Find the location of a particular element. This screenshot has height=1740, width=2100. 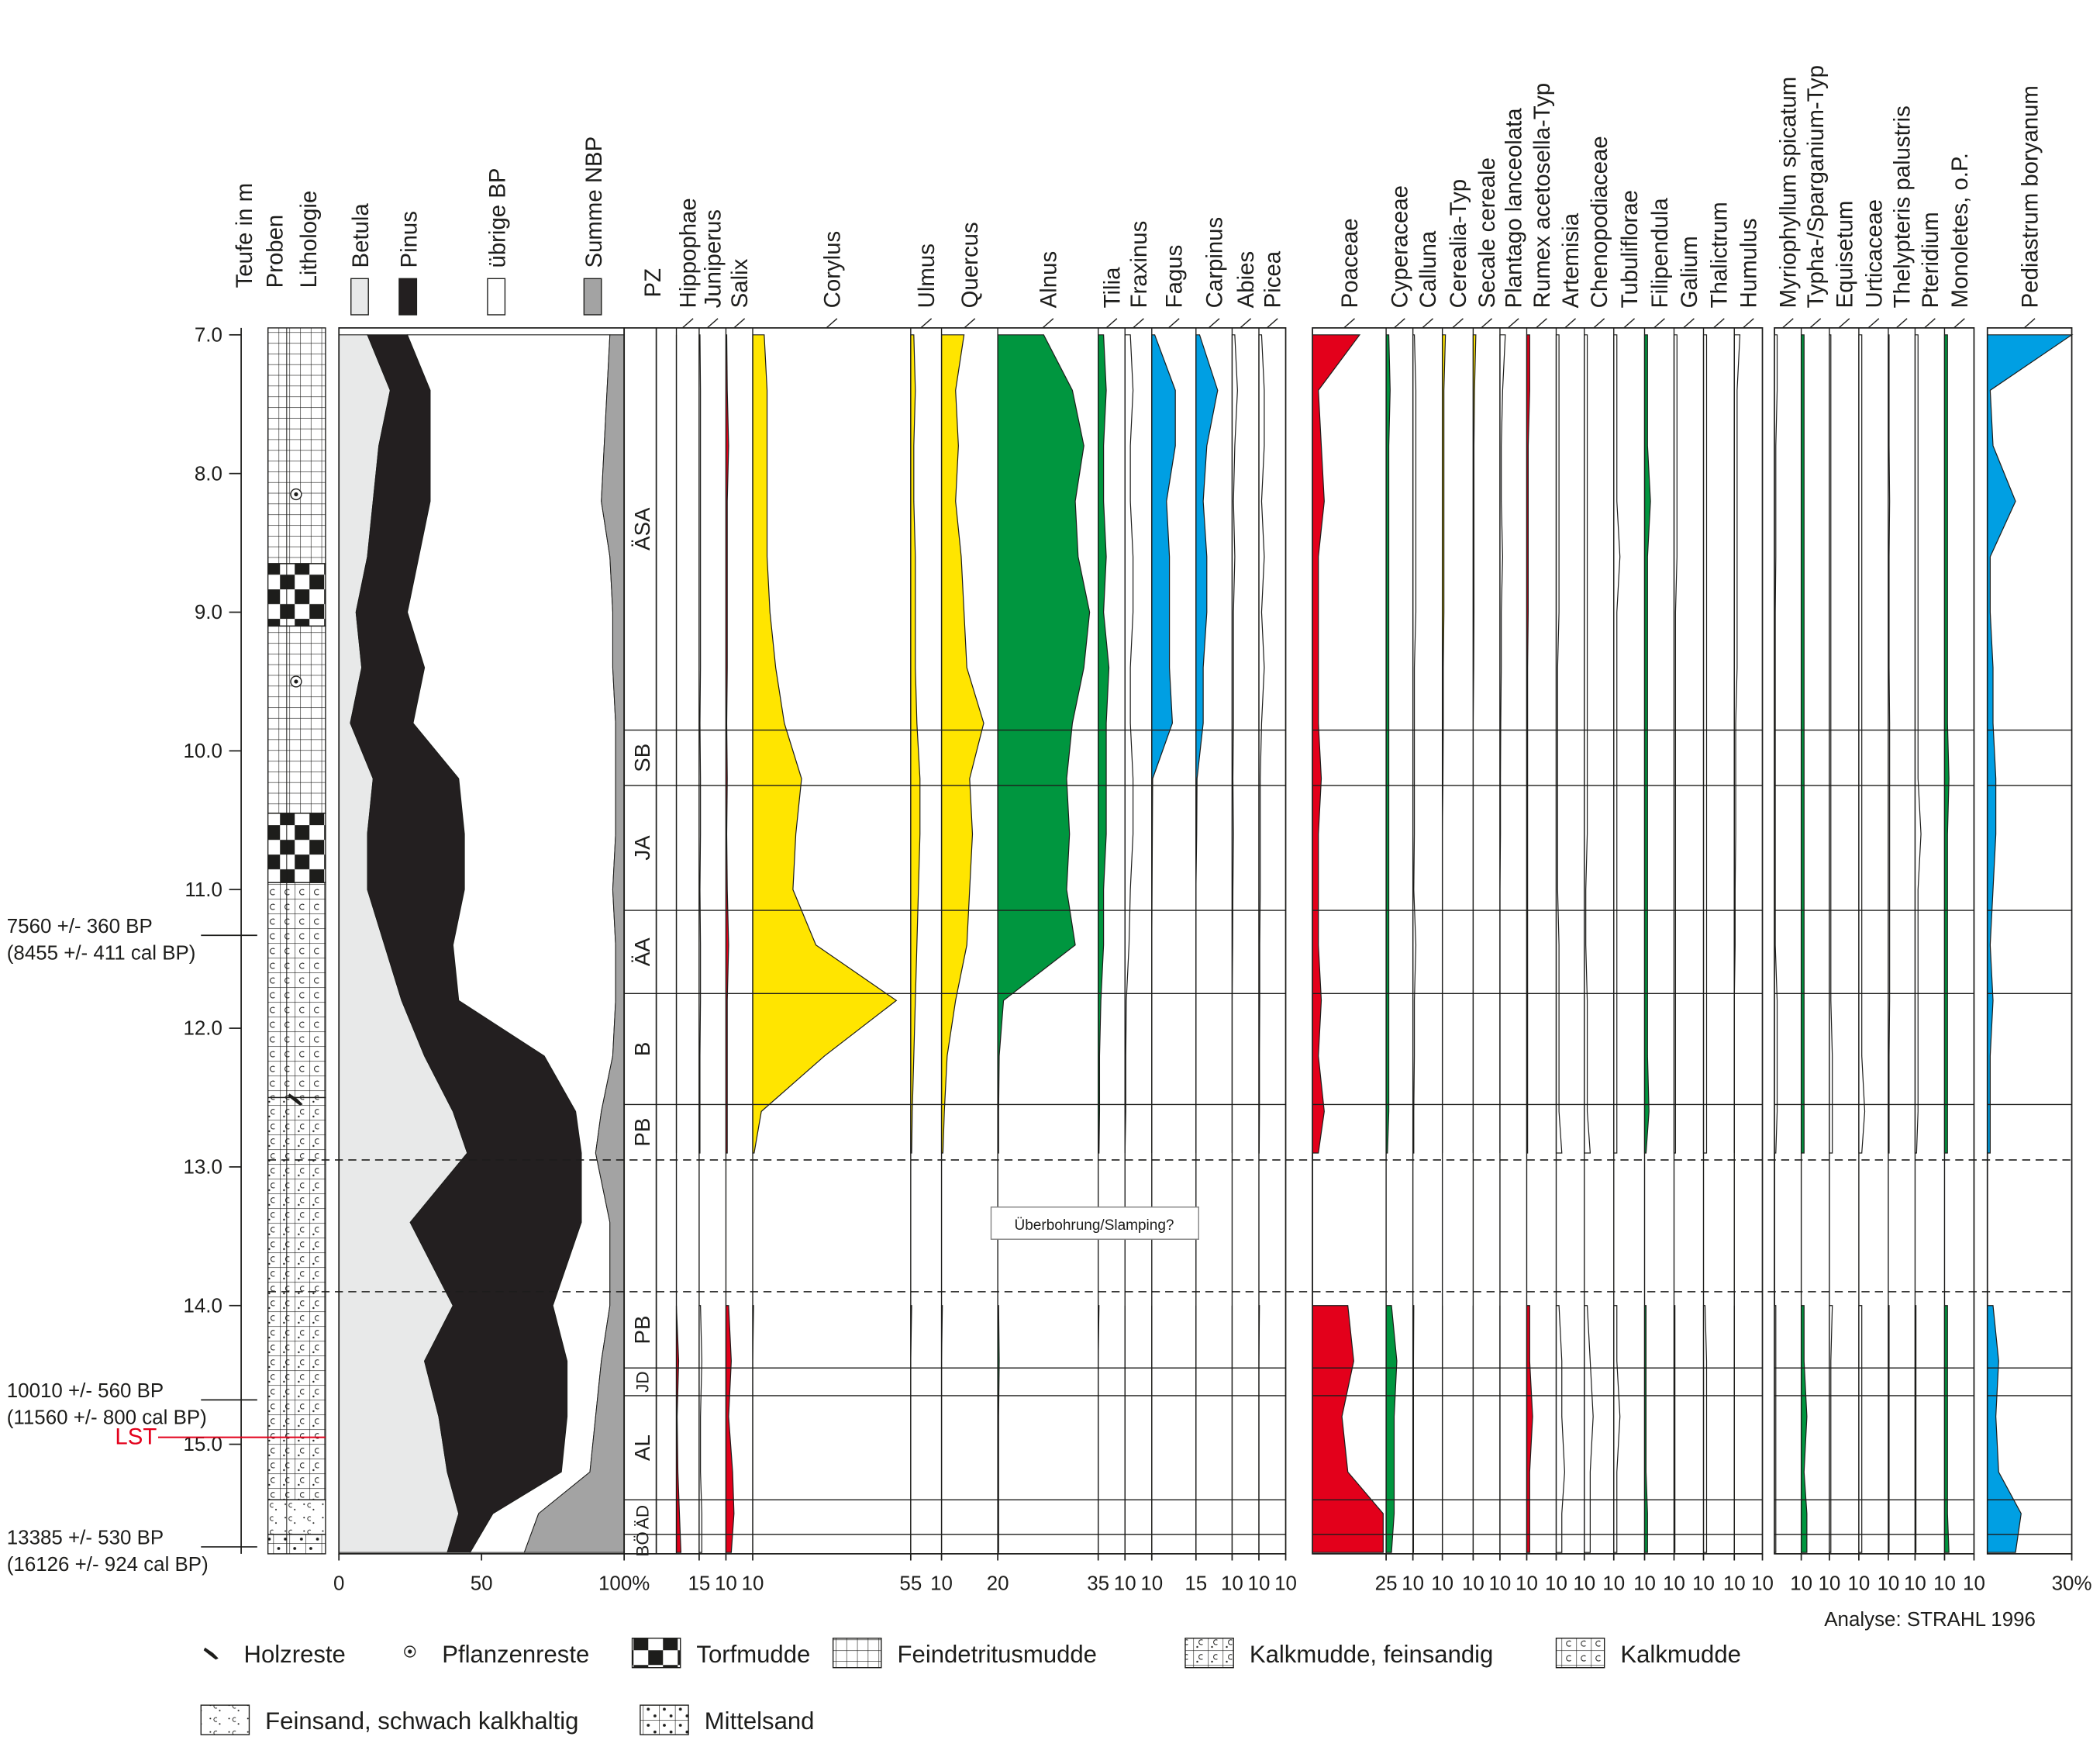

zone-label: ÄD is located at coordinates (643, 1517).